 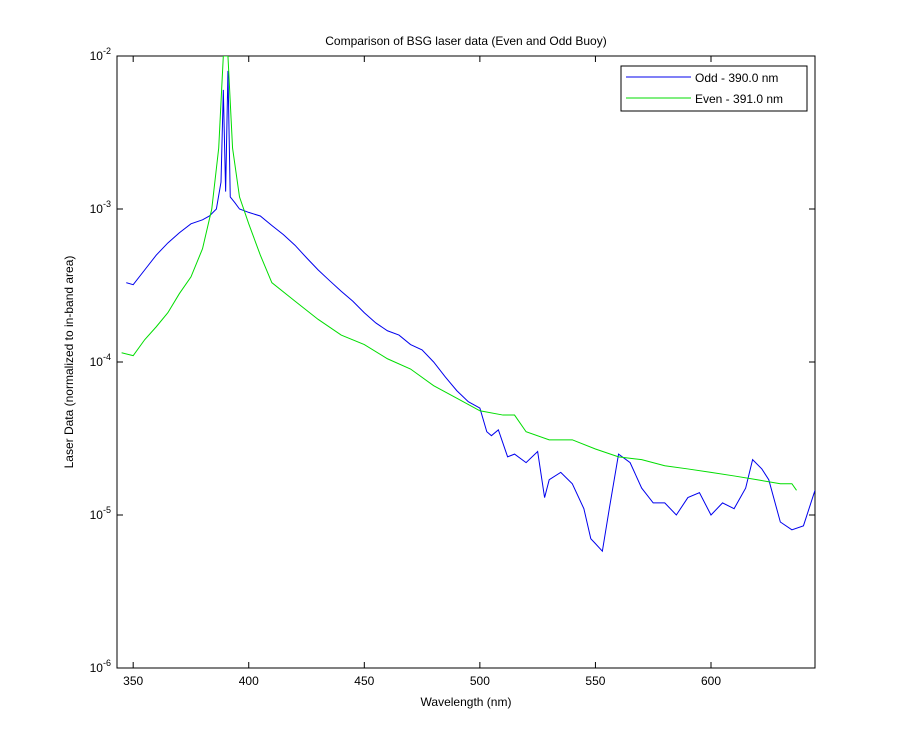 What do you see at coordinates (69, 362) in the screenshot?
I see `y-axis-label: Laser Data (normalized to in-band area)` at bounding box center [69, 362].